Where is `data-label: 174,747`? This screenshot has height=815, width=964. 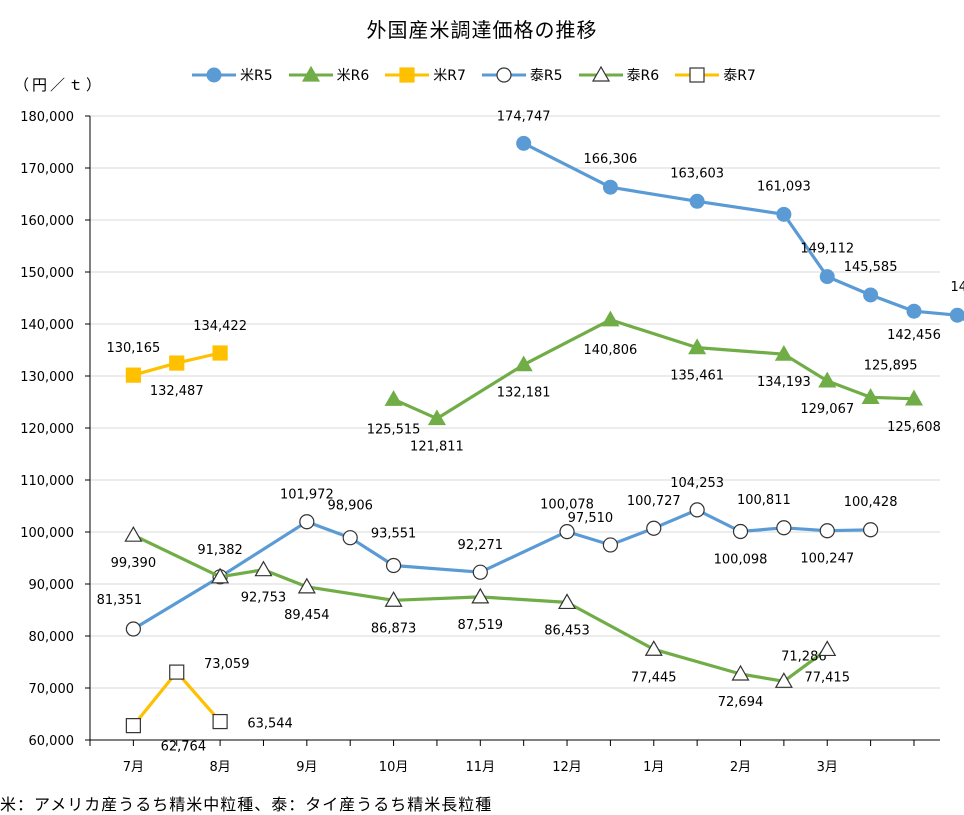
data-label: 174,747 is located at coordinates (524, 116).